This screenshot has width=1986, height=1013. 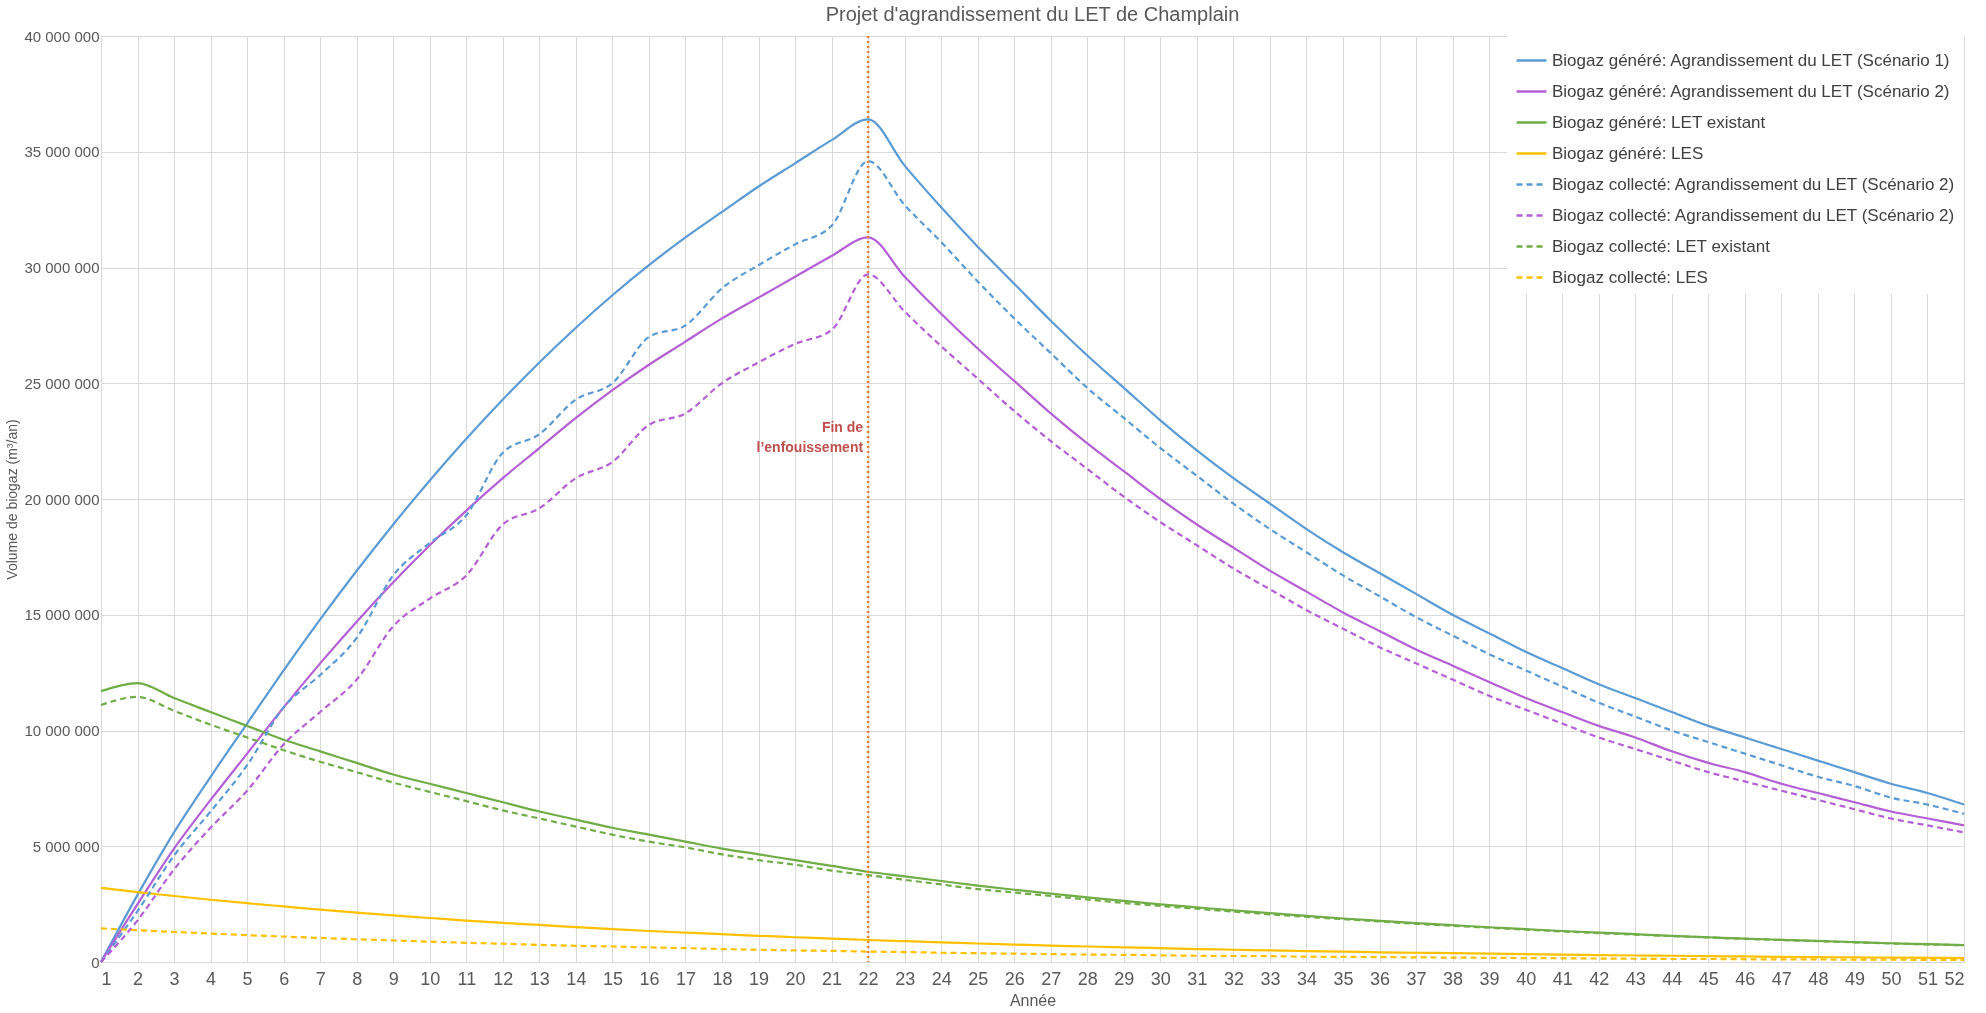 I want to click on x-tick-label: 23, so click(x=905, y=978).